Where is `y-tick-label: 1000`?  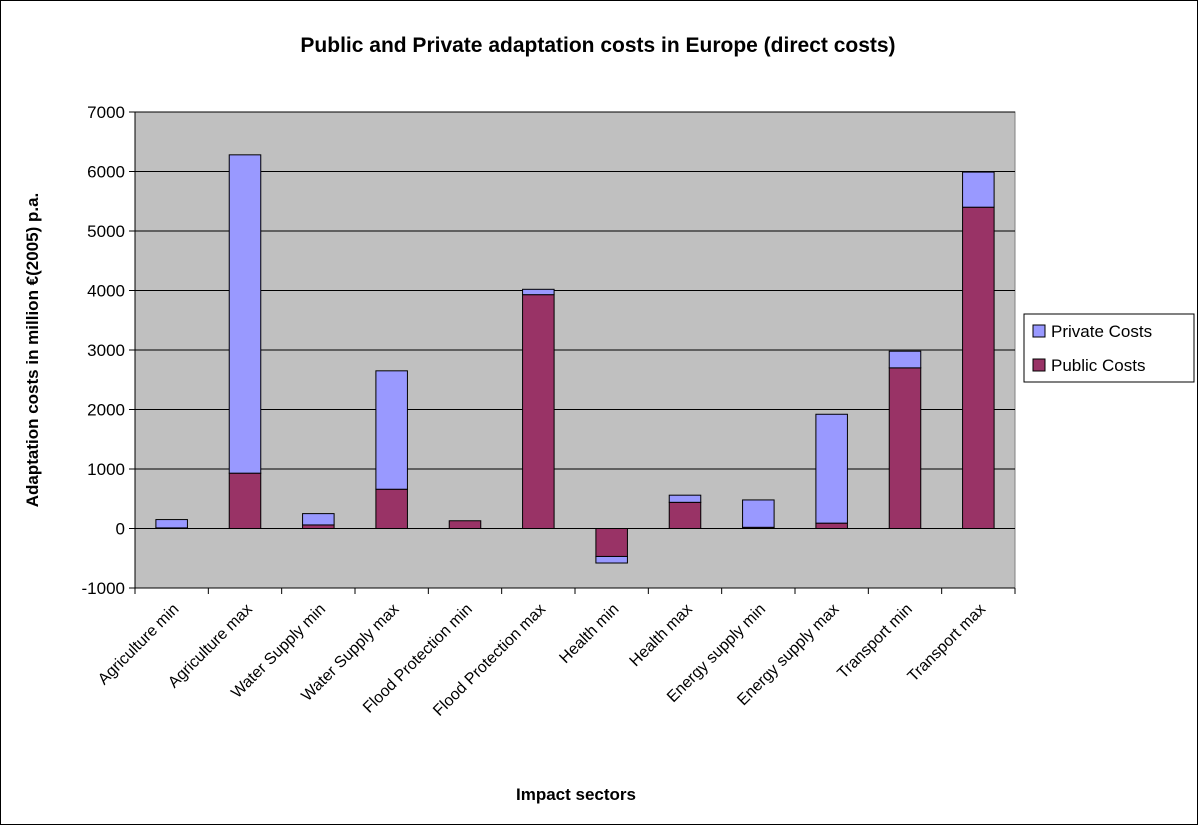
y-tick-label: 1000 is located at coordinates (106, 469).